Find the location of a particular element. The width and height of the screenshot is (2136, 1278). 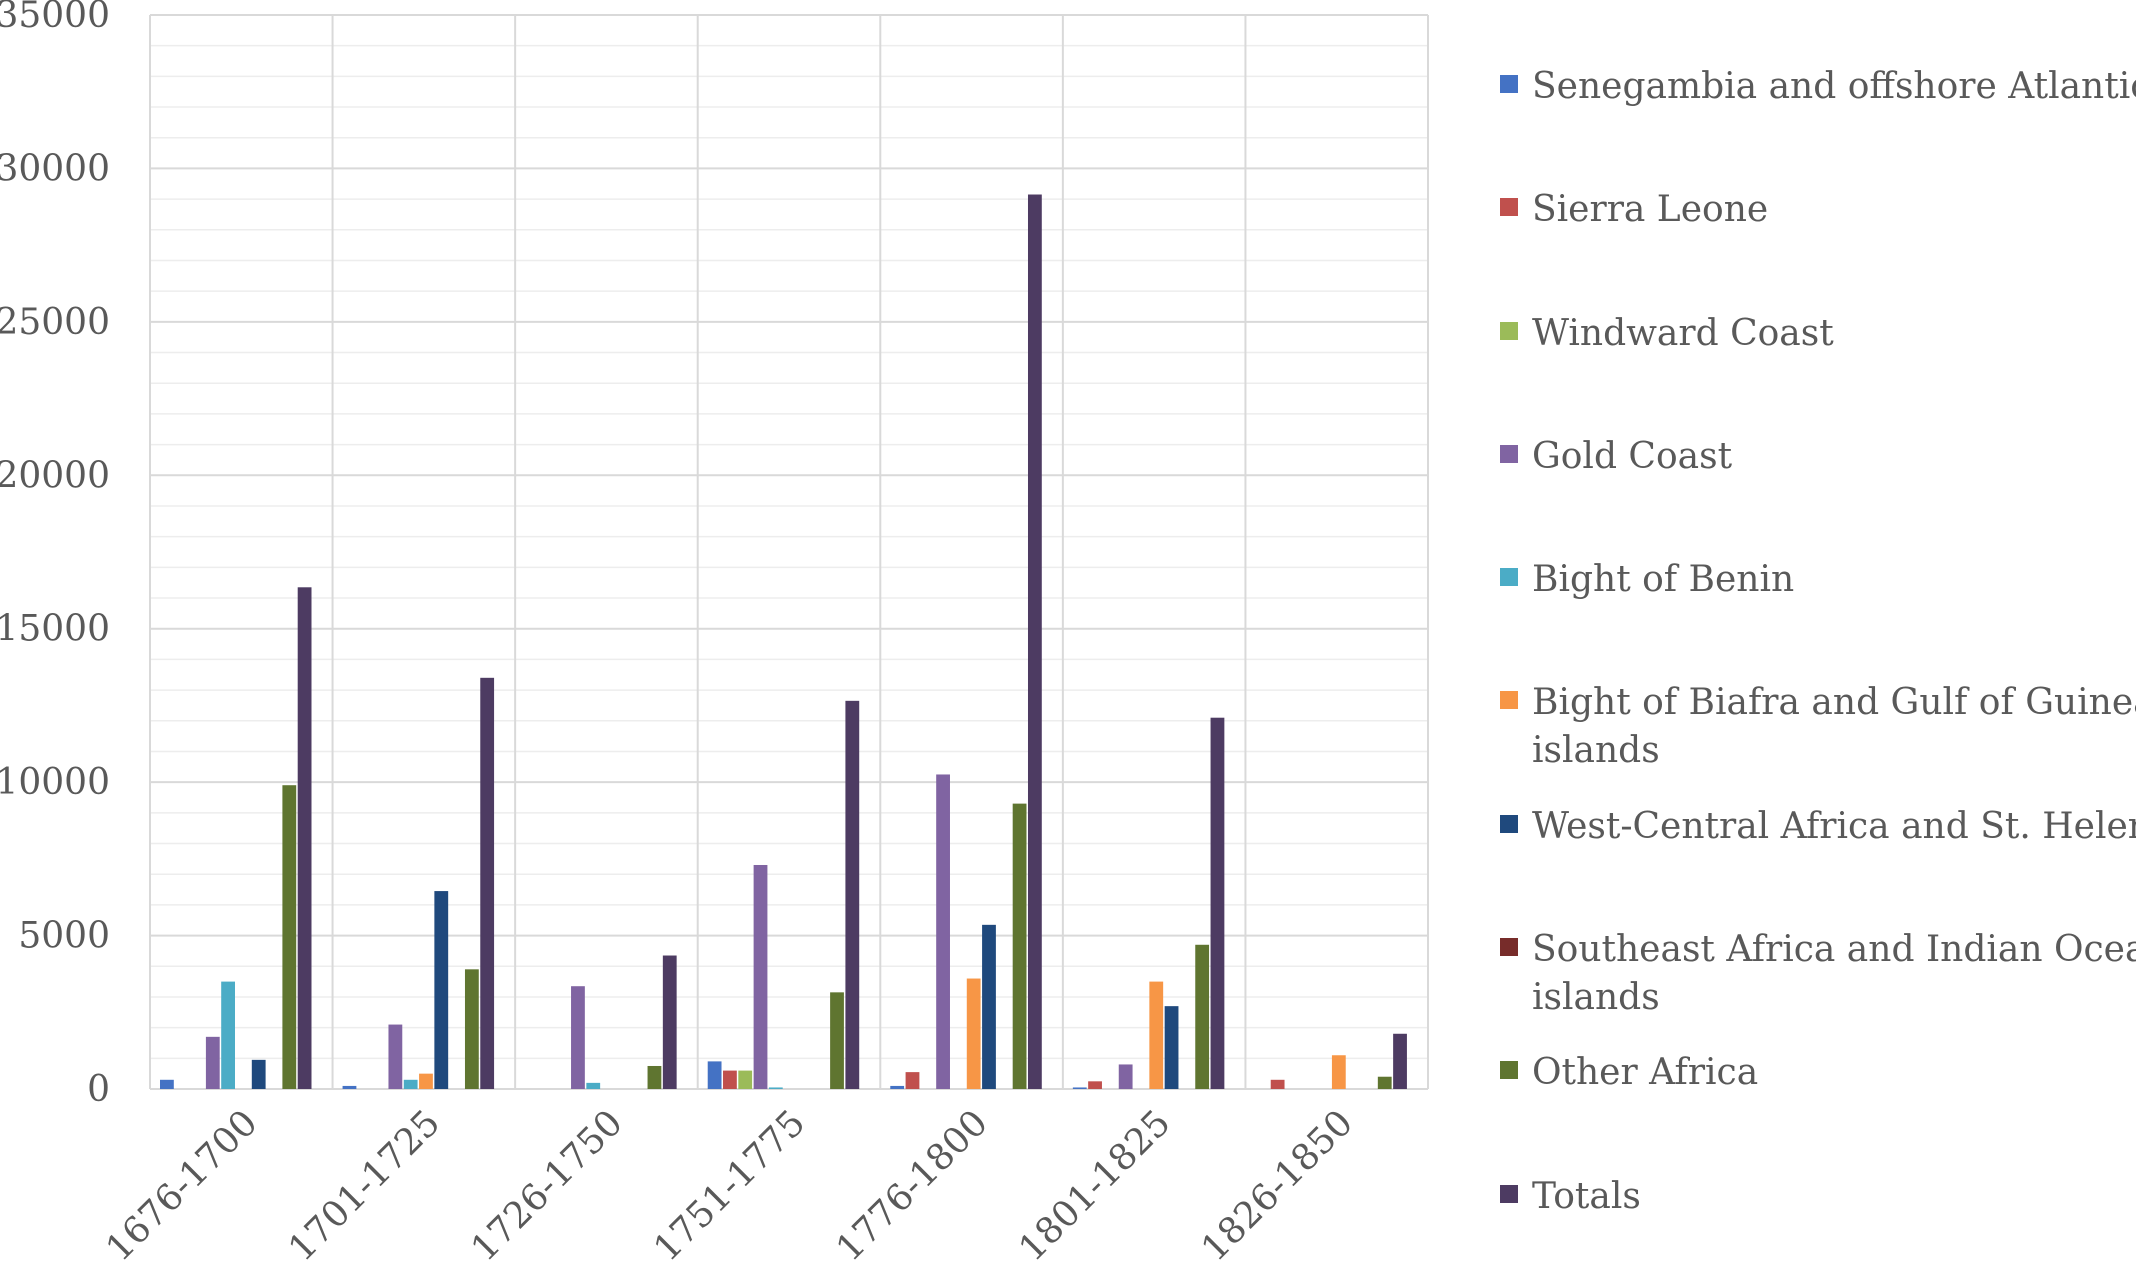

y-tick-label: 0 is located at coordinates (98, 1089).